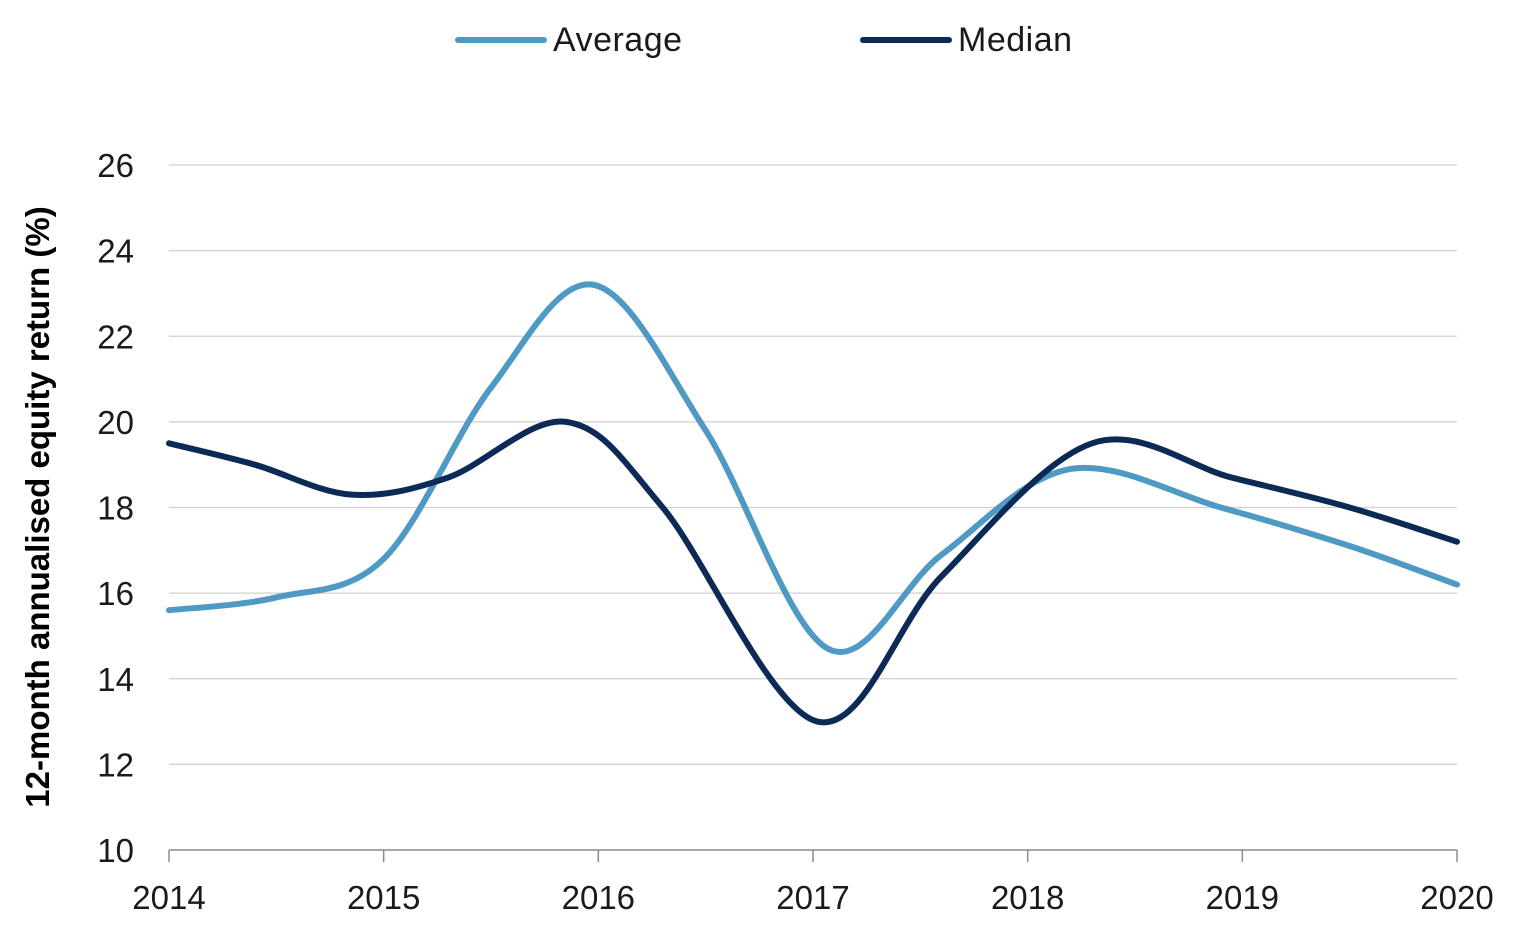 This screenshot has height=930, width=1530. What do you see at coordinates (383, 897) in the screenshot?
I see `x-tick-label: 2015` at bounding box center [383, 897].